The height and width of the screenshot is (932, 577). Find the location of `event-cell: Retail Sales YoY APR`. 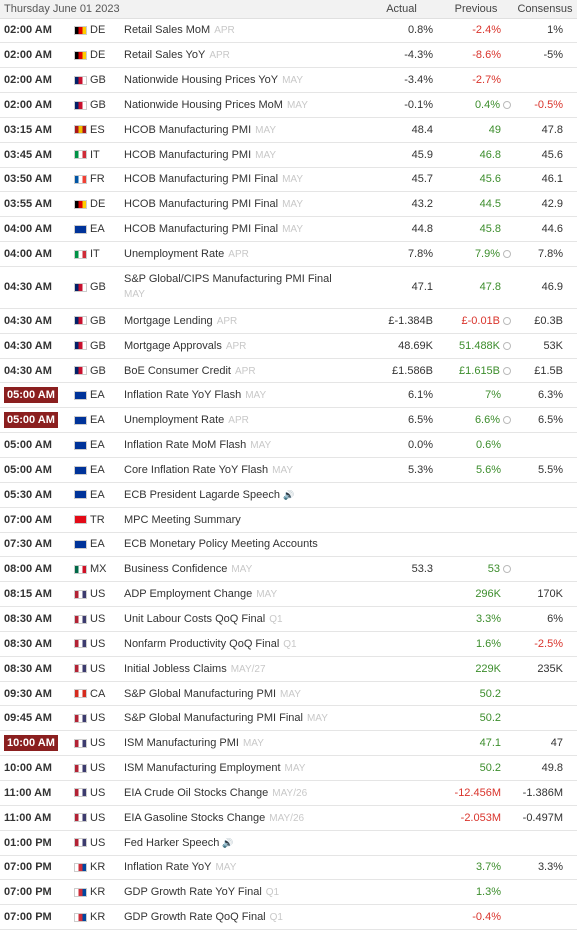

event-cell: Retail Sales YoY APR is located at coordinates (244, 55).